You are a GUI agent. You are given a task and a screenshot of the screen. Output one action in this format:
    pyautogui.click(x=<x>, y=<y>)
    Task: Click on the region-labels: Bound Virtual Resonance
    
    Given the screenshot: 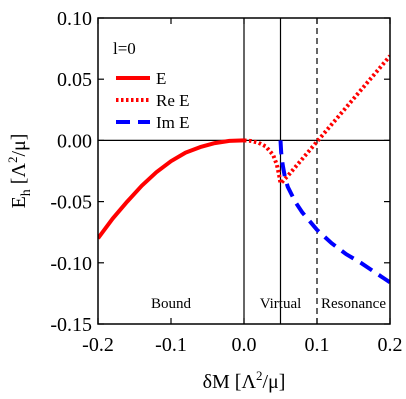 What is the action you would take?
    pyautogui.click(x=268, y=304)
    